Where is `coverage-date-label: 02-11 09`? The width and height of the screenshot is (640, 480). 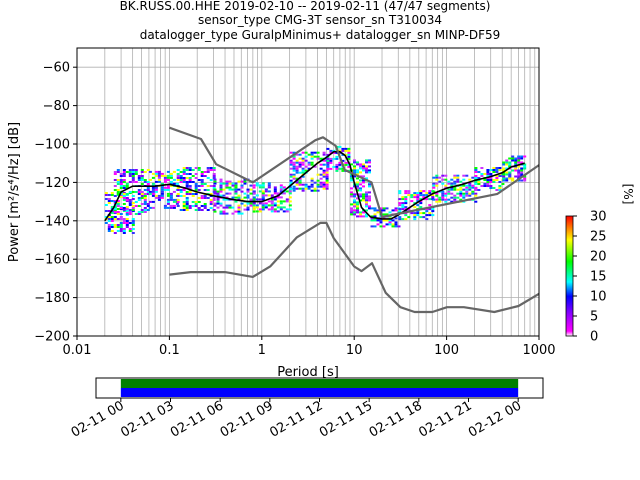 coverage-date-label: 02-11 09 is located at coordinates (247, 419).